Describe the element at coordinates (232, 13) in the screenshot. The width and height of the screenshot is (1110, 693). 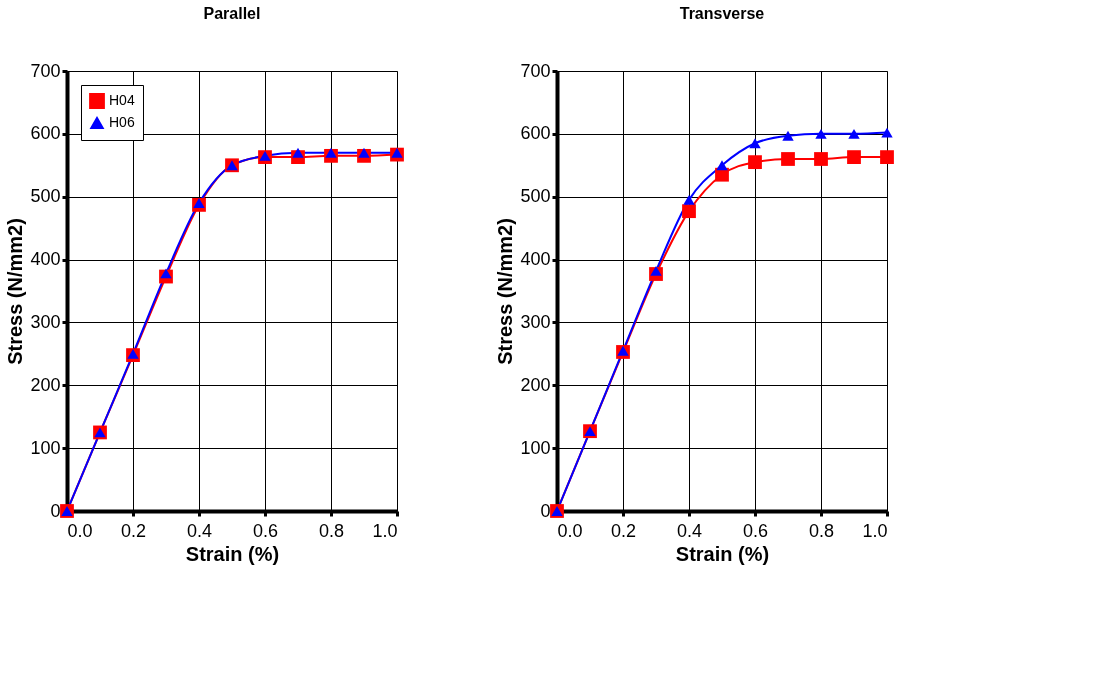
I see `chart-title: Parallel` at that location.